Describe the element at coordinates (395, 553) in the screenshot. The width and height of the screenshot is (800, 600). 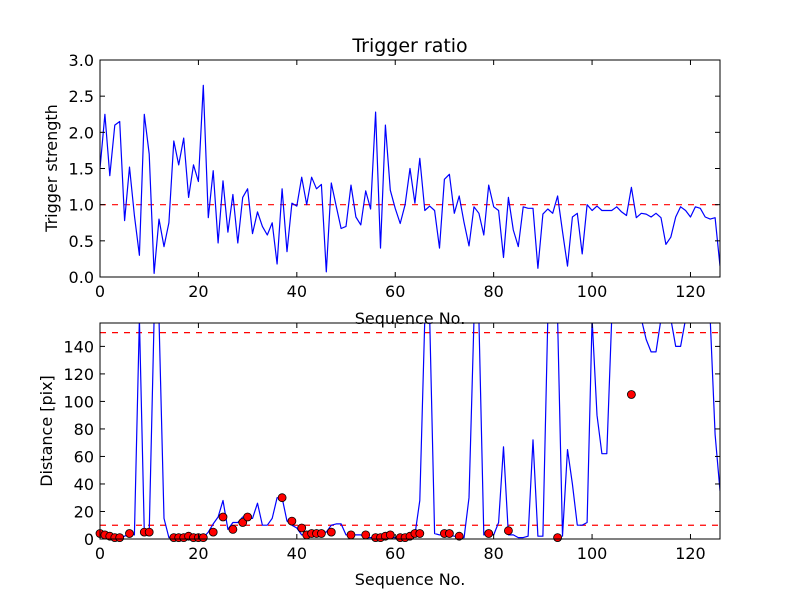
I see `bottom-x-tick-label: 60` at that location.